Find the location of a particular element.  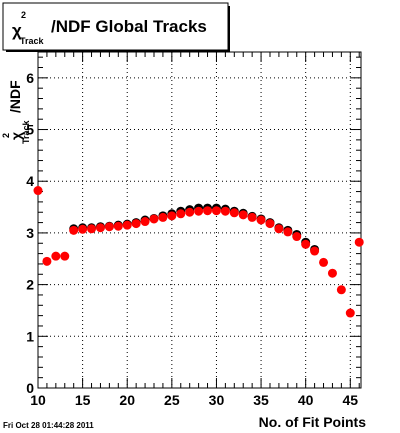

y-tick-label: 6 is located at coordinates (30, 78).